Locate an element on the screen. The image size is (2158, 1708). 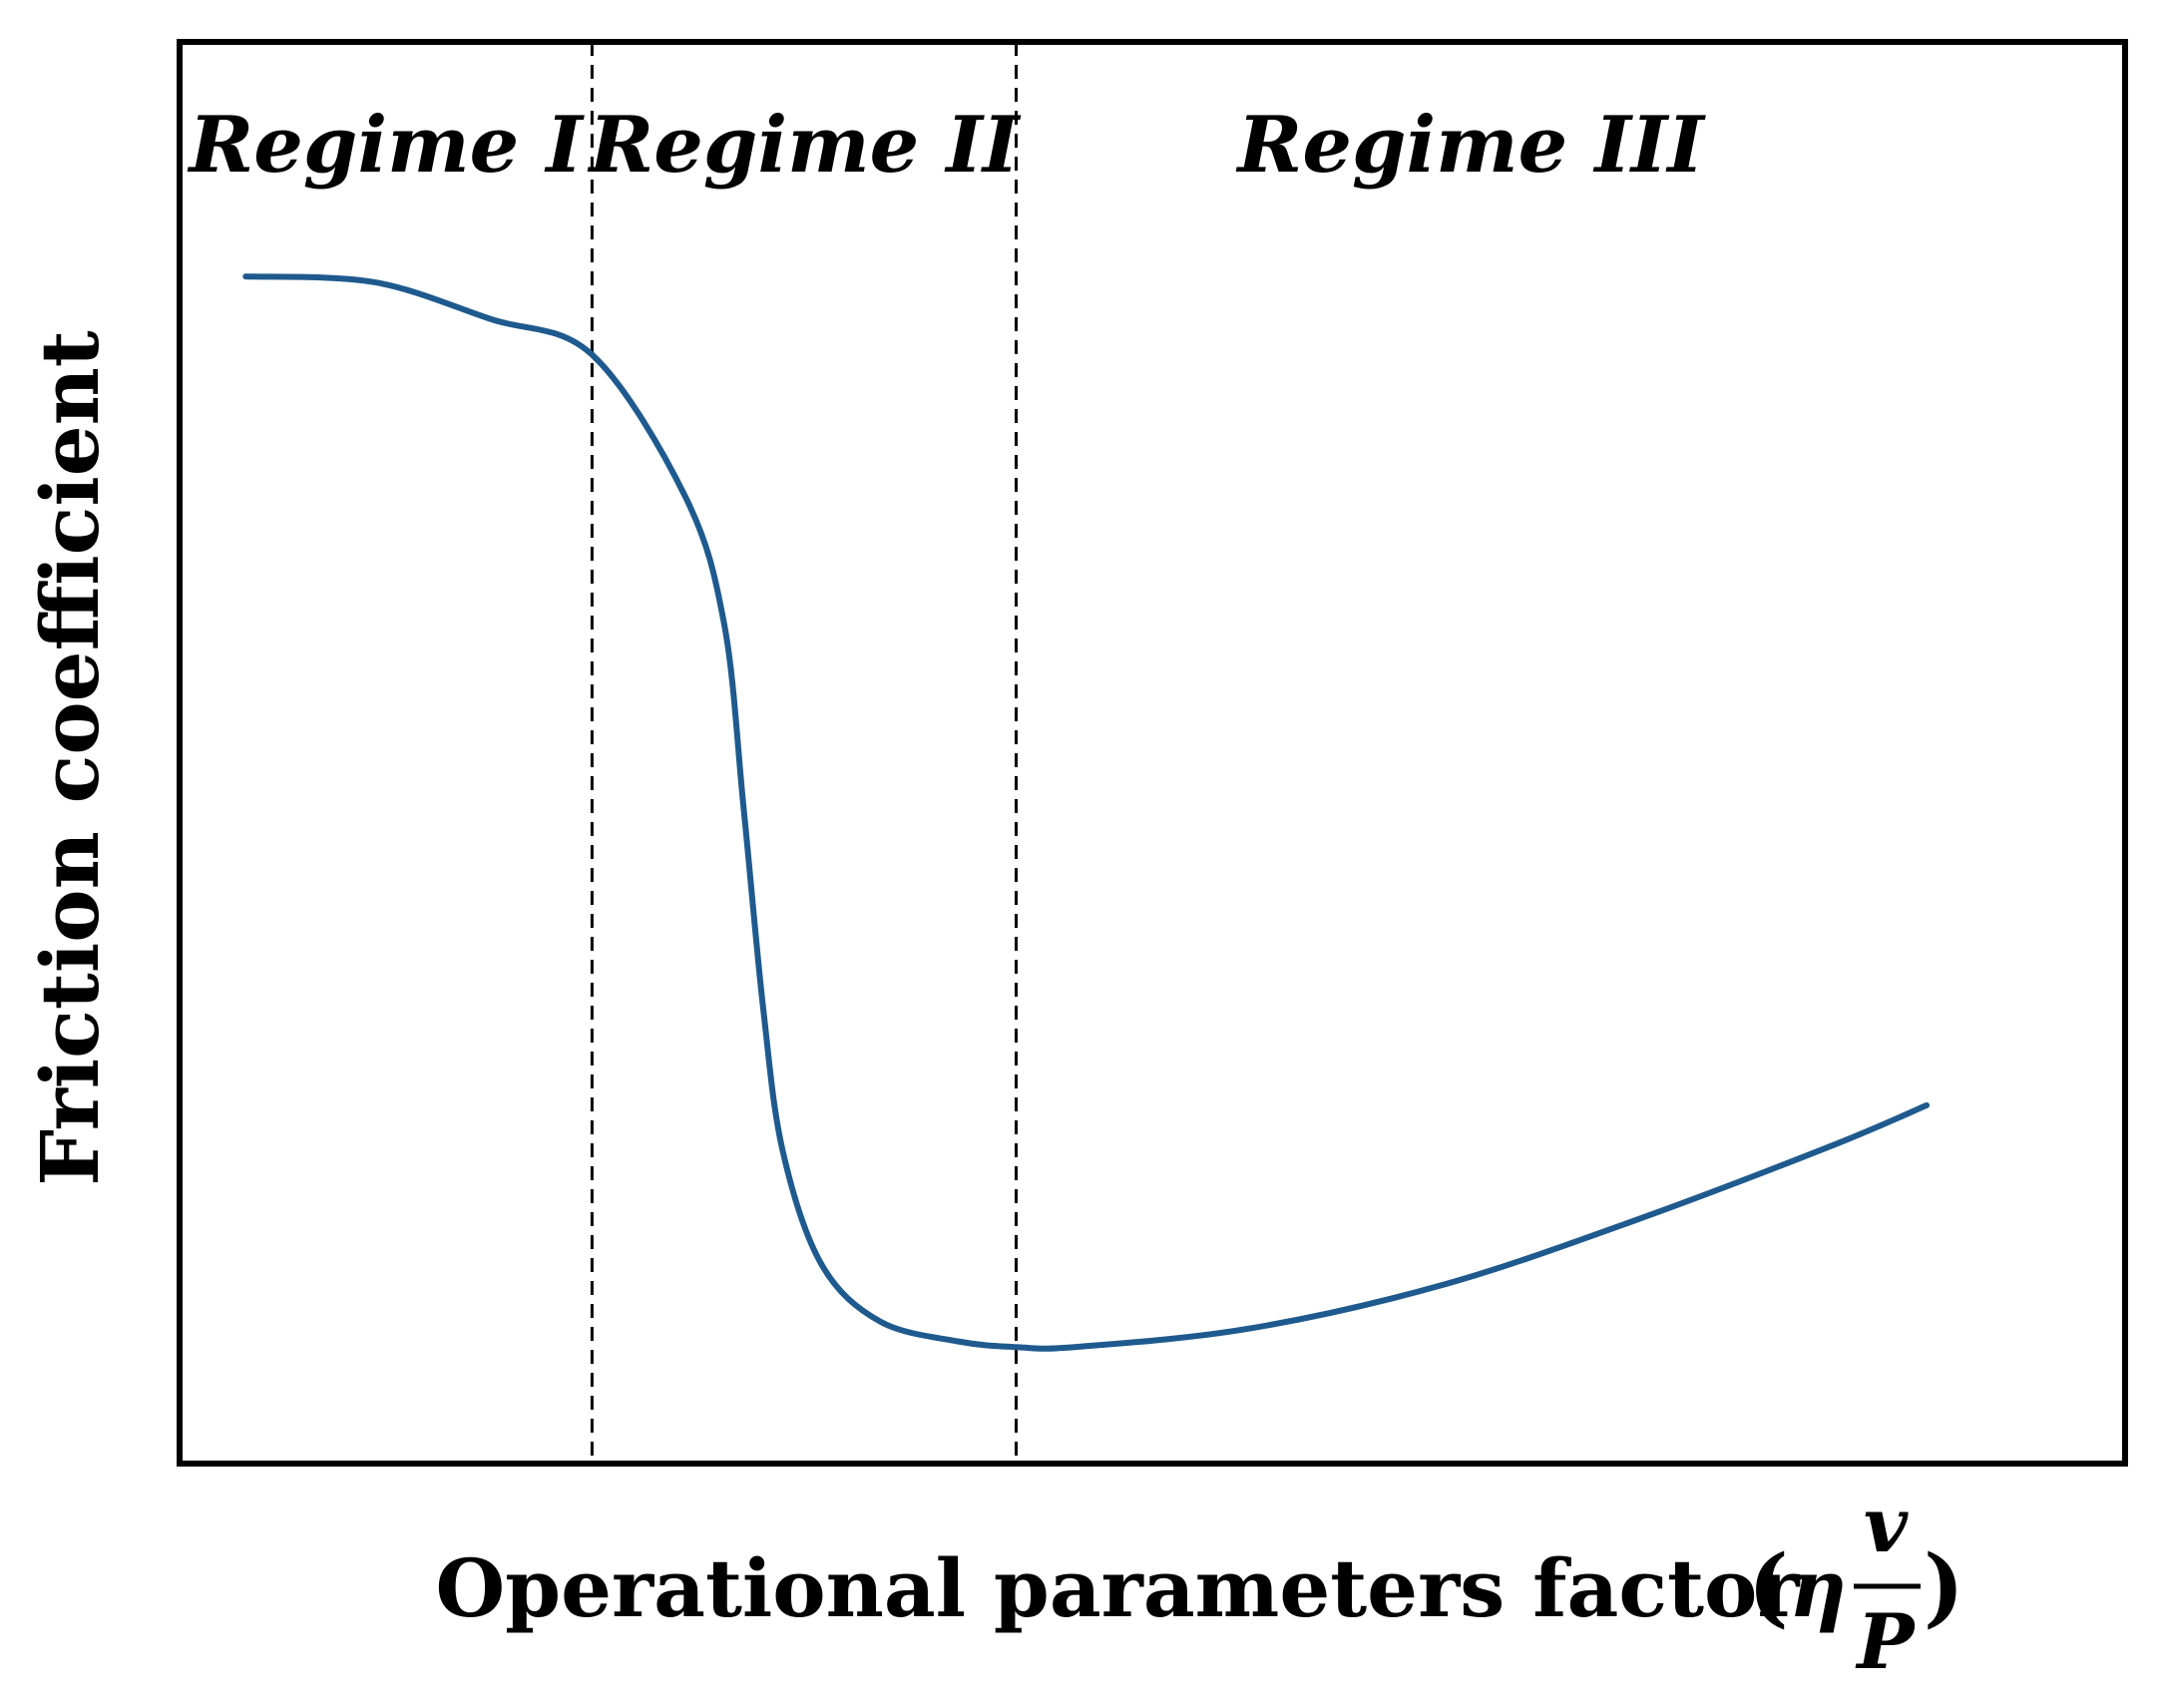
x-axis-label: Operational parameters factor is located at coordinates (1117, 1588).